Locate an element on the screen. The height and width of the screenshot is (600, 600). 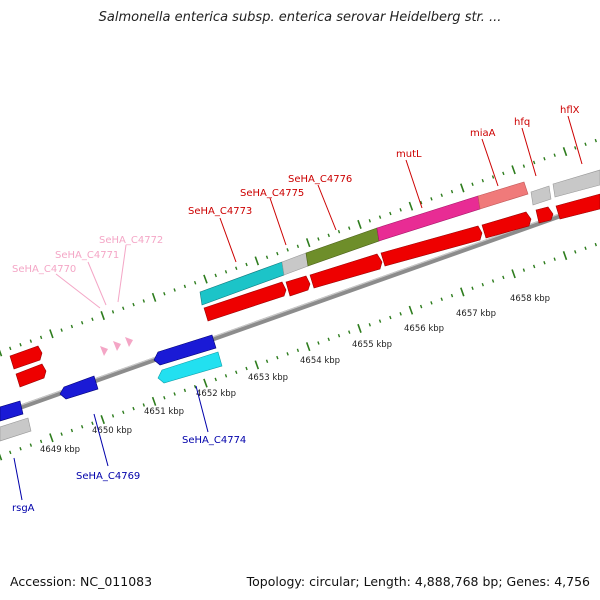
leader-SeHA_C4769 is located at coordinates (101, 440).